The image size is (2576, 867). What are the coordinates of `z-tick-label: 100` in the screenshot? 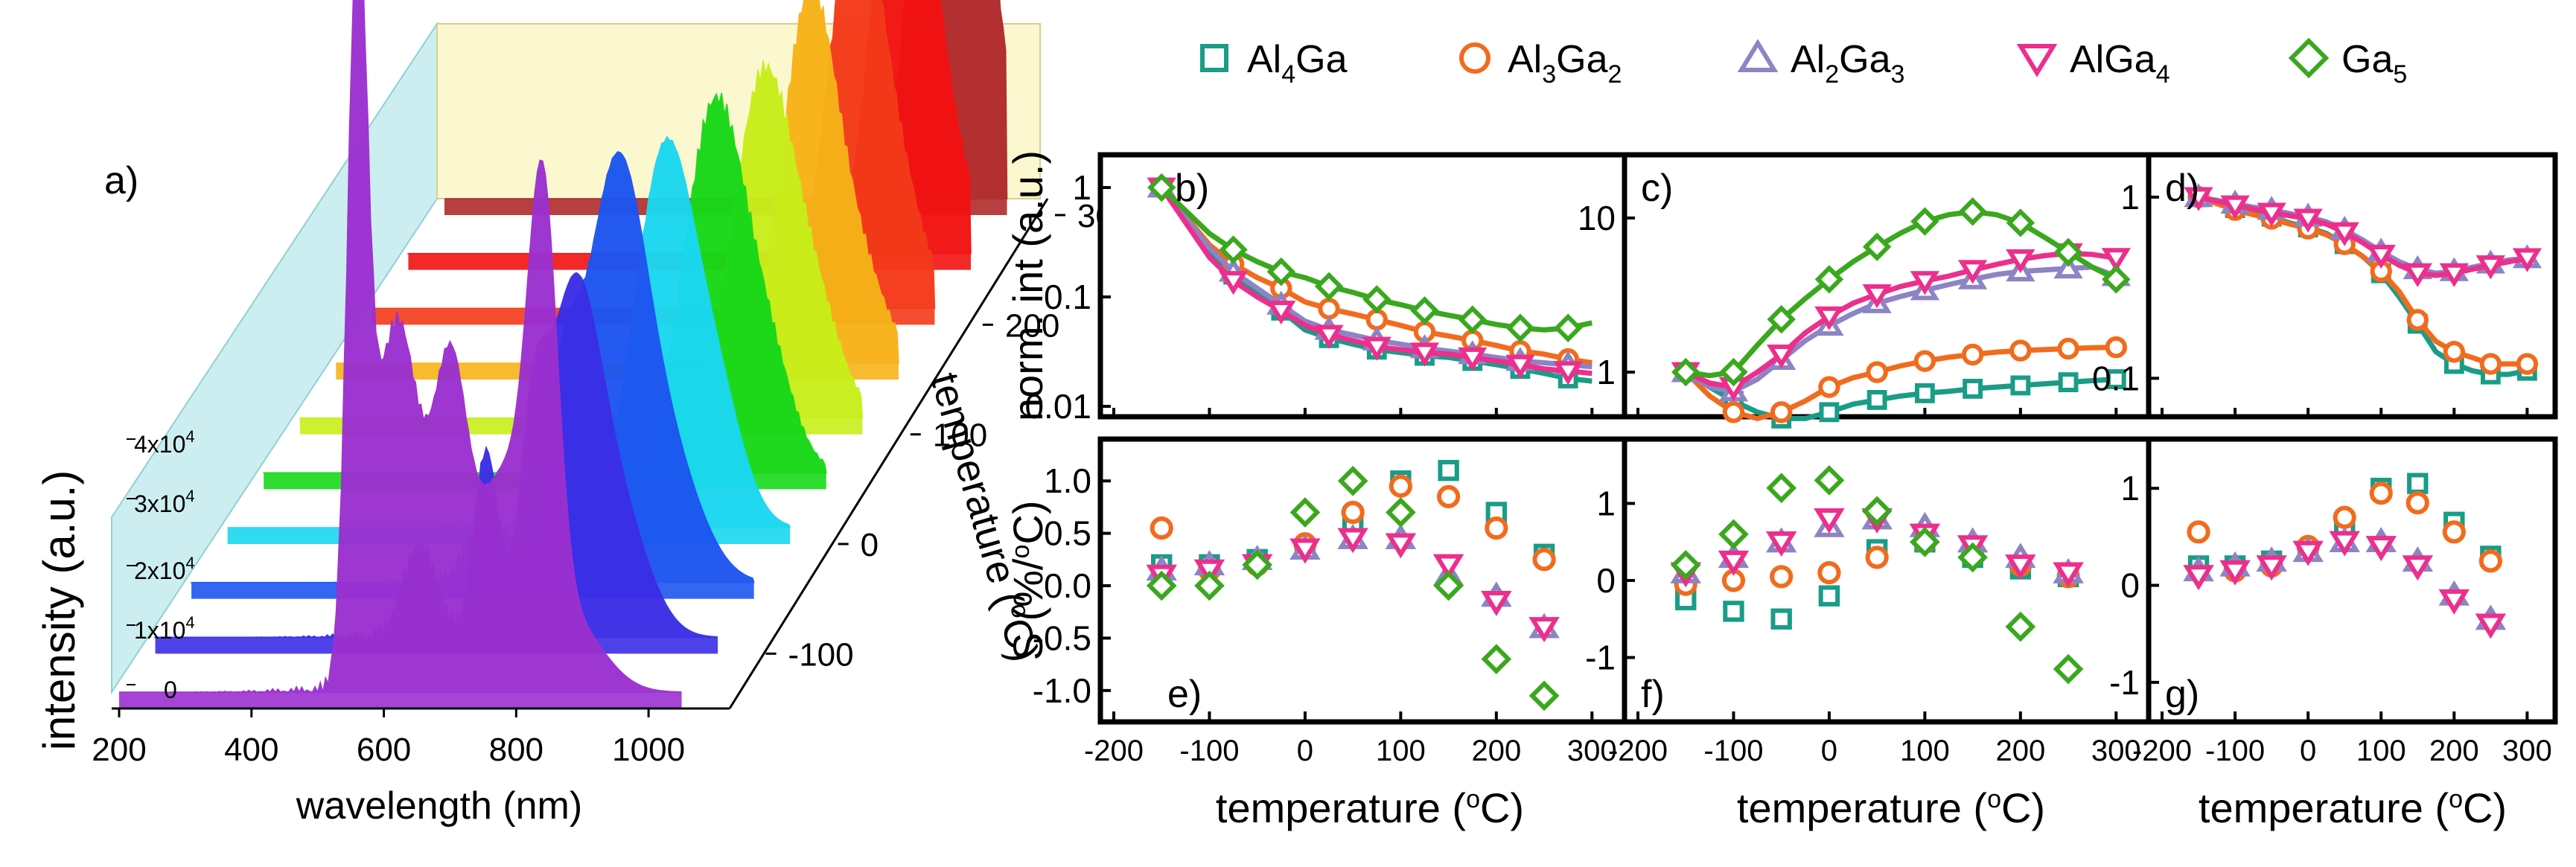 It's located at (960, 436).